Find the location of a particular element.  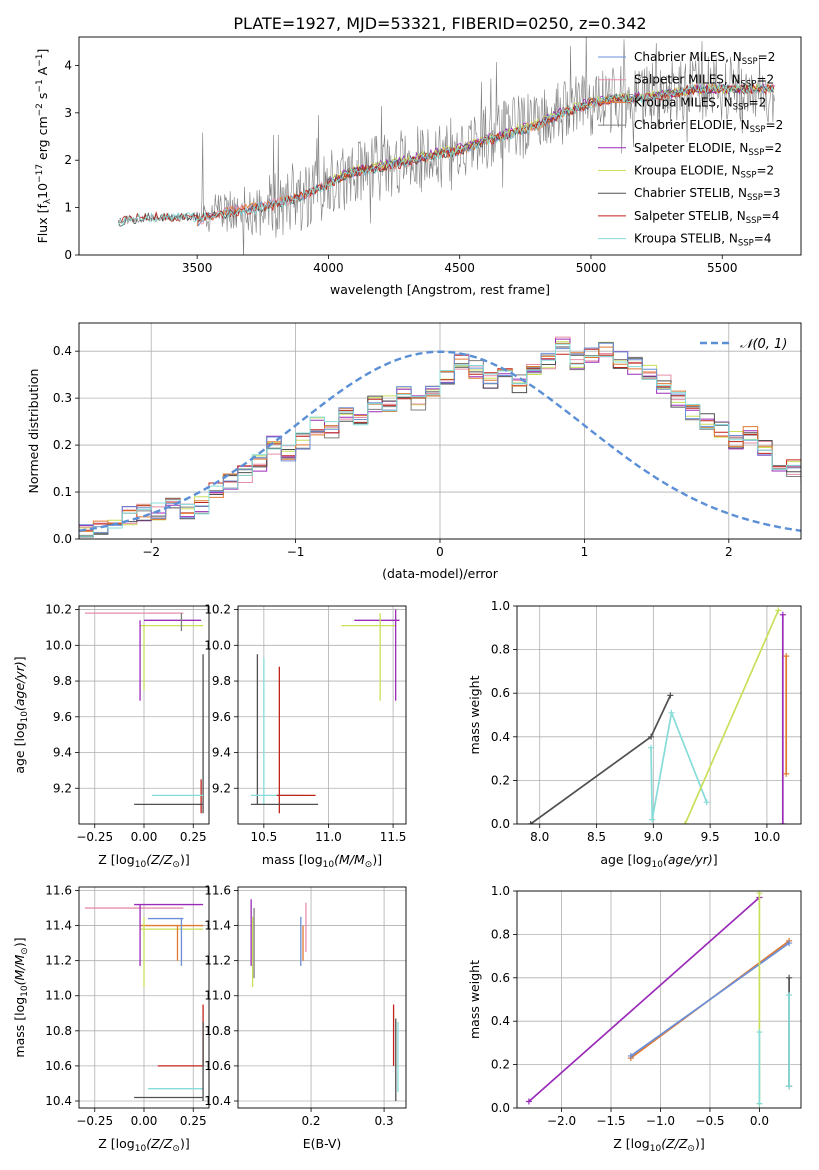

x-tick-label: 0.3 is located at coordinates (384, 1121).